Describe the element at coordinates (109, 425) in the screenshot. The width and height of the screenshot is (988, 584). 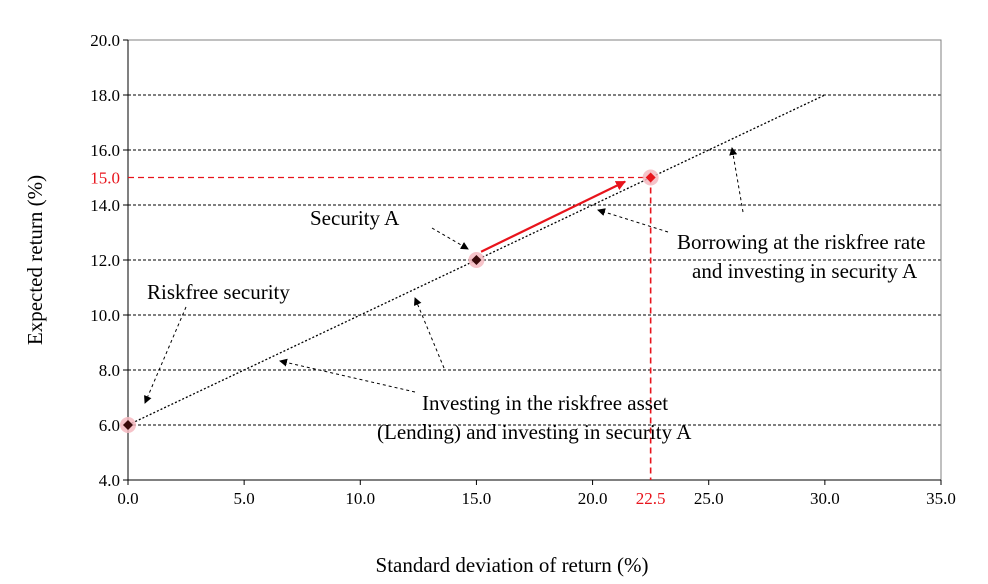
I see `y-tick-label-1: 6.0` at that location.